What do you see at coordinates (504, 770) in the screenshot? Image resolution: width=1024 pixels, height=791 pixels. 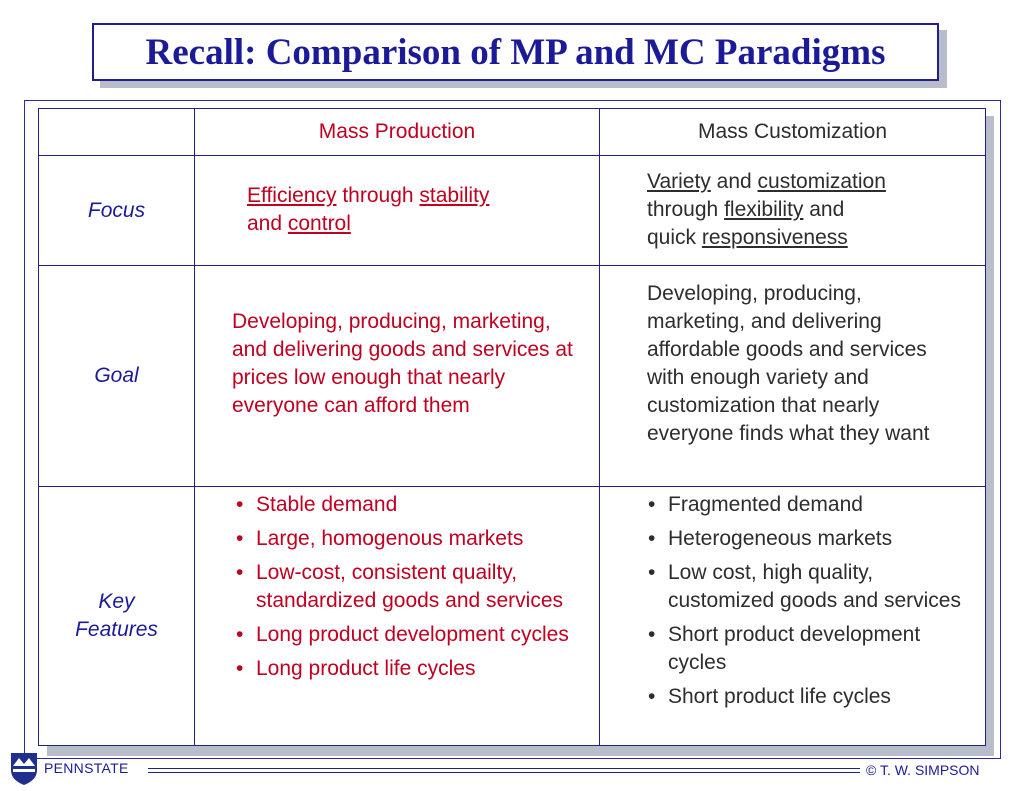 I see `footer-divider` at bounding box center [504, 770].